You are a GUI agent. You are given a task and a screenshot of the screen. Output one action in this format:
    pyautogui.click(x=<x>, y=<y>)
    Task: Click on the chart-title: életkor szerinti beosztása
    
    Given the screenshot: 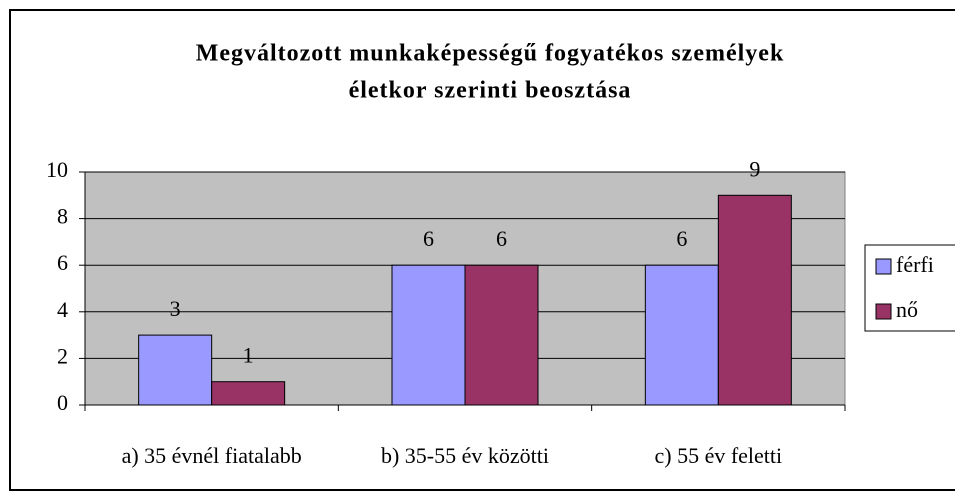 What is the action you would take?
    pyautogui.click(x=490, y=91)
    